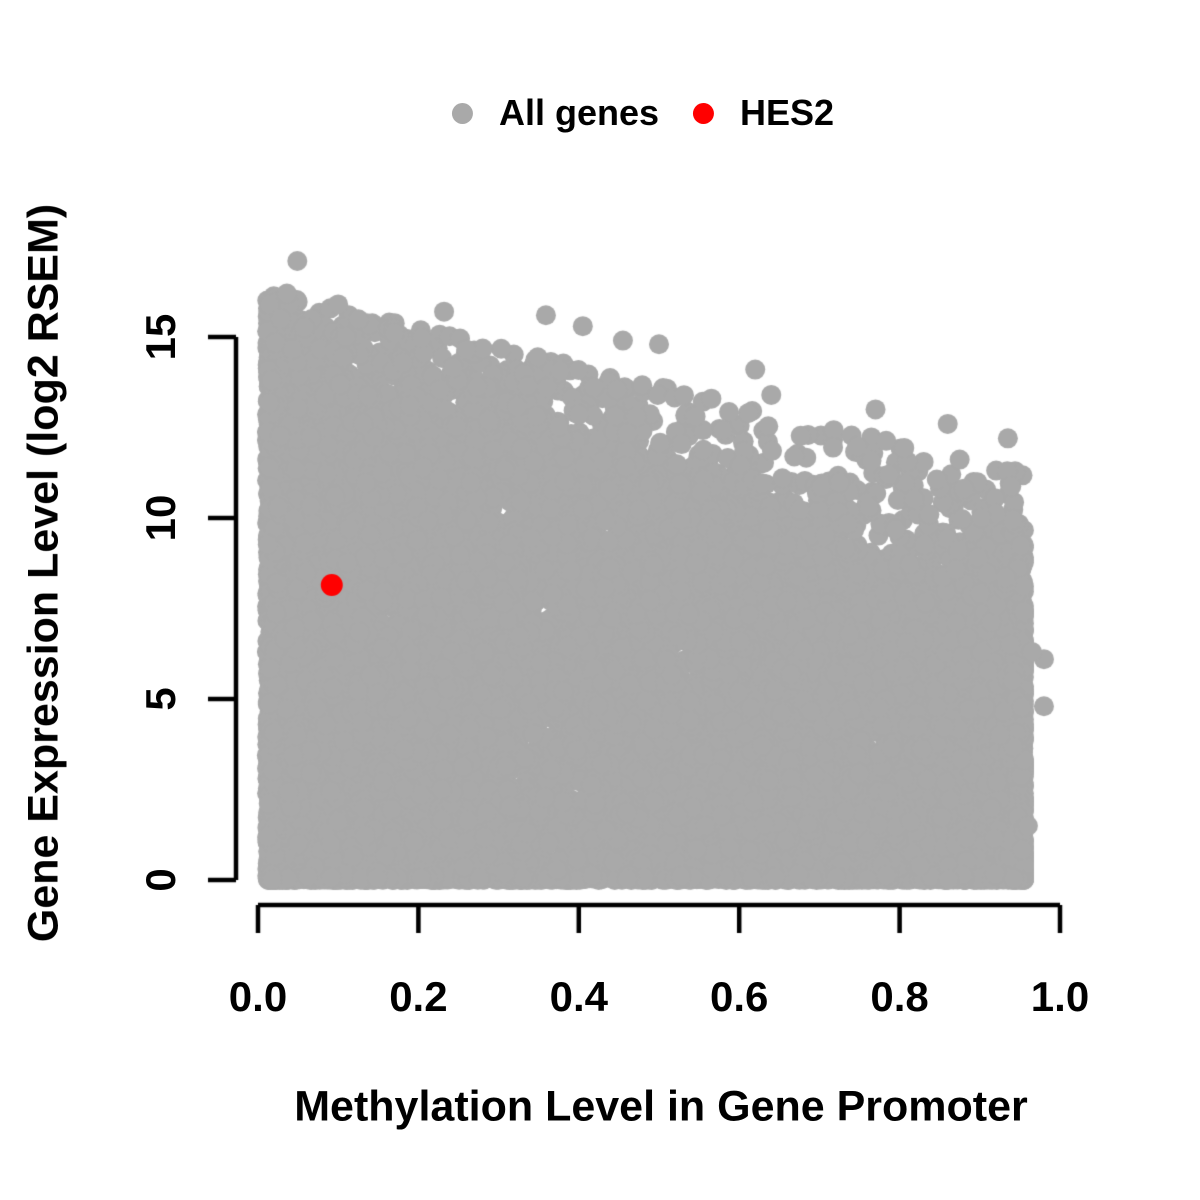 This screenshot has width=1200, height=1200. I want to click on x-tick-label: 0.2, so click(418, 996).